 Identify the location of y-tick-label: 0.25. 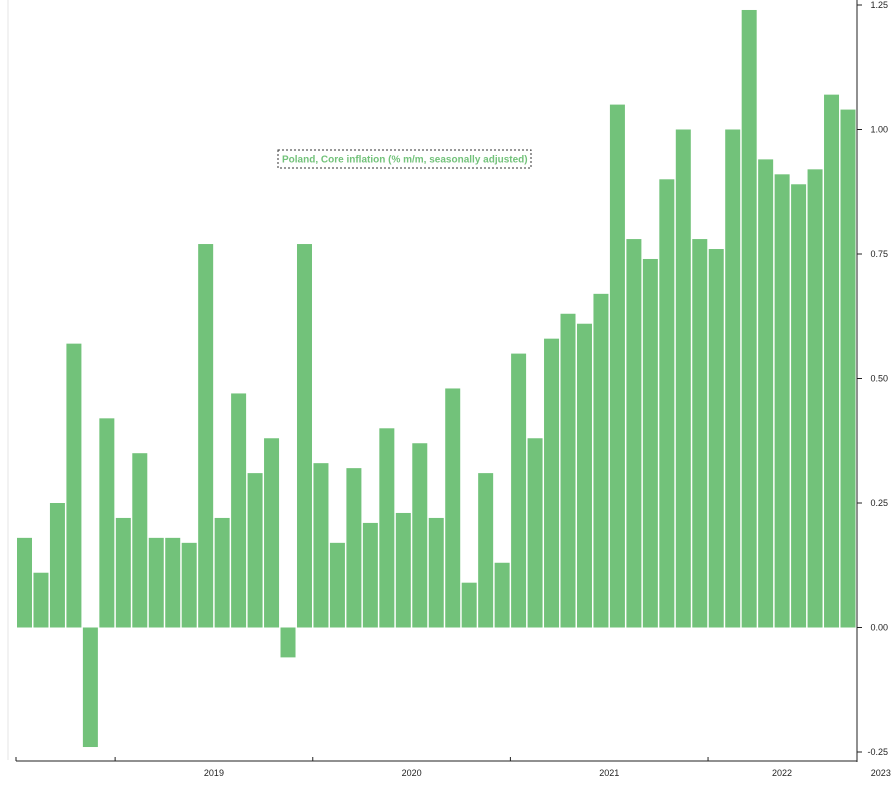
(879, 503).